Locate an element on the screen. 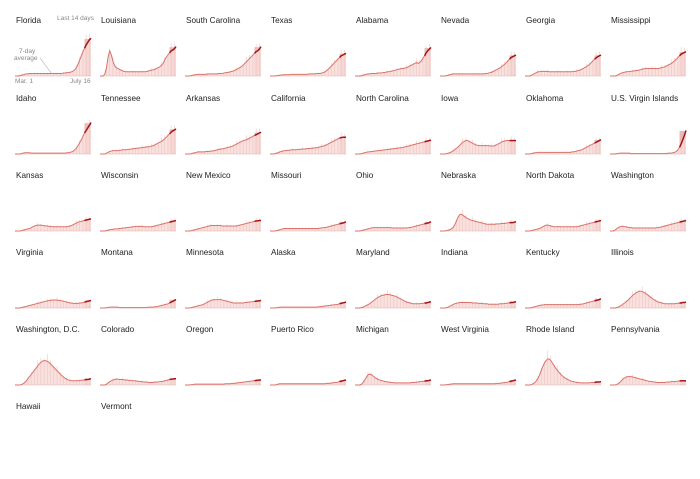  state-name: Missouri is located at coordinates (286, 175).